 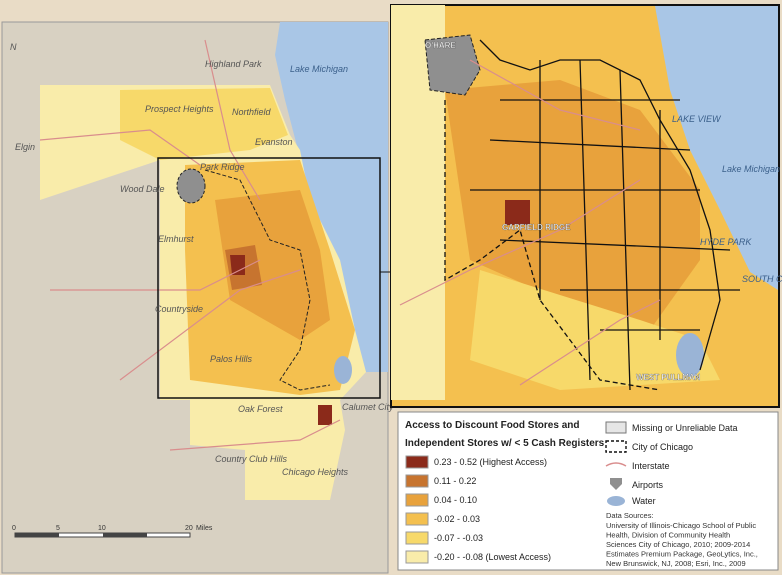 What do you see at coordinates (251, 459) in the screenshot?
I see `place-label: Country Club Hills` at bounding box center [251, 459].